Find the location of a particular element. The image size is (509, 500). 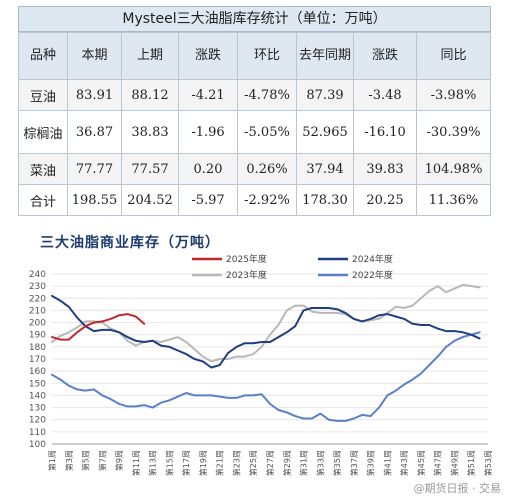

cell-name: 菜油 is located at coordinates (43, 169).